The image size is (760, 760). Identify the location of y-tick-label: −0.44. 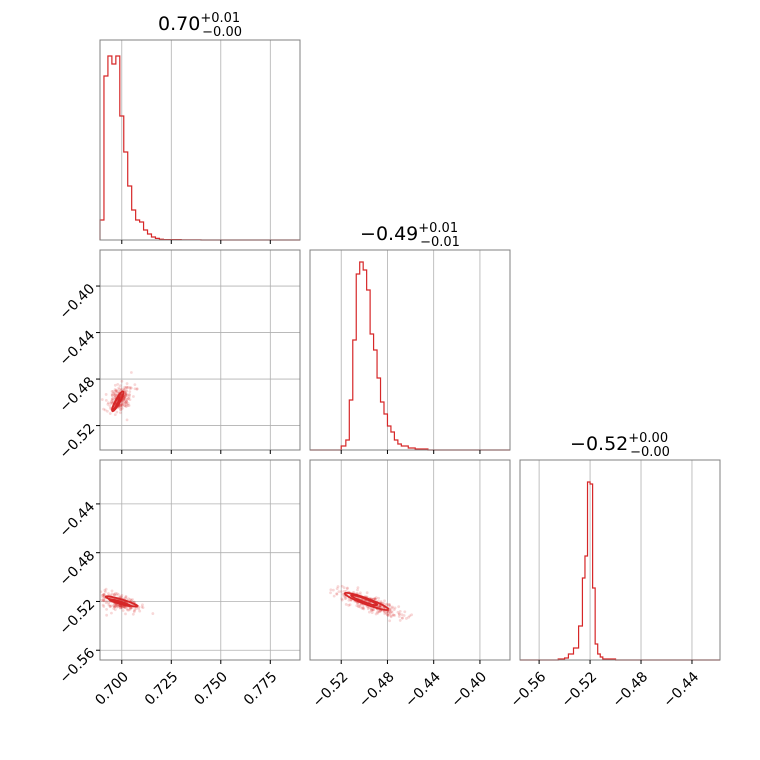
(78, 348).